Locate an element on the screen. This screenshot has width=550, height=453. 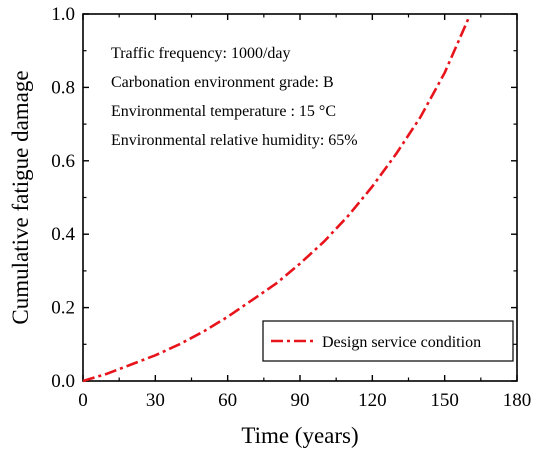
annotation-text: Environmental relative humidity: 65% is located at coordinates (234, 140).